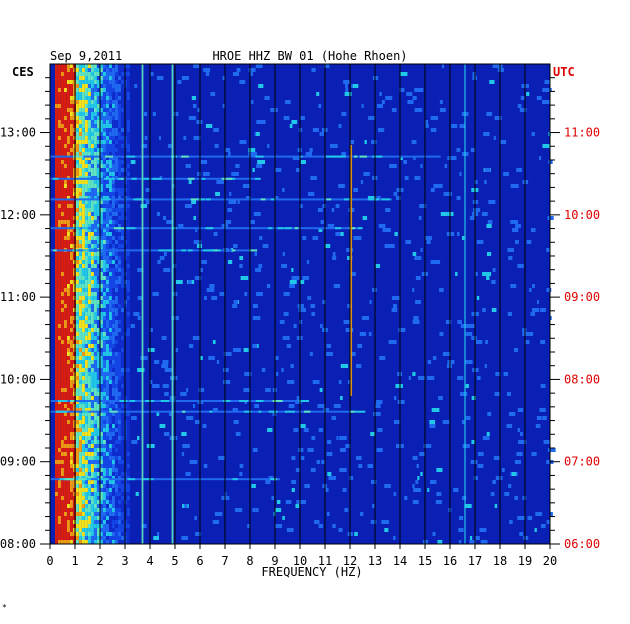  What do you see at coordinates (425, 561) in the screenshot?
I see `x-tick-label: 15` at bounding box center [425, 561].